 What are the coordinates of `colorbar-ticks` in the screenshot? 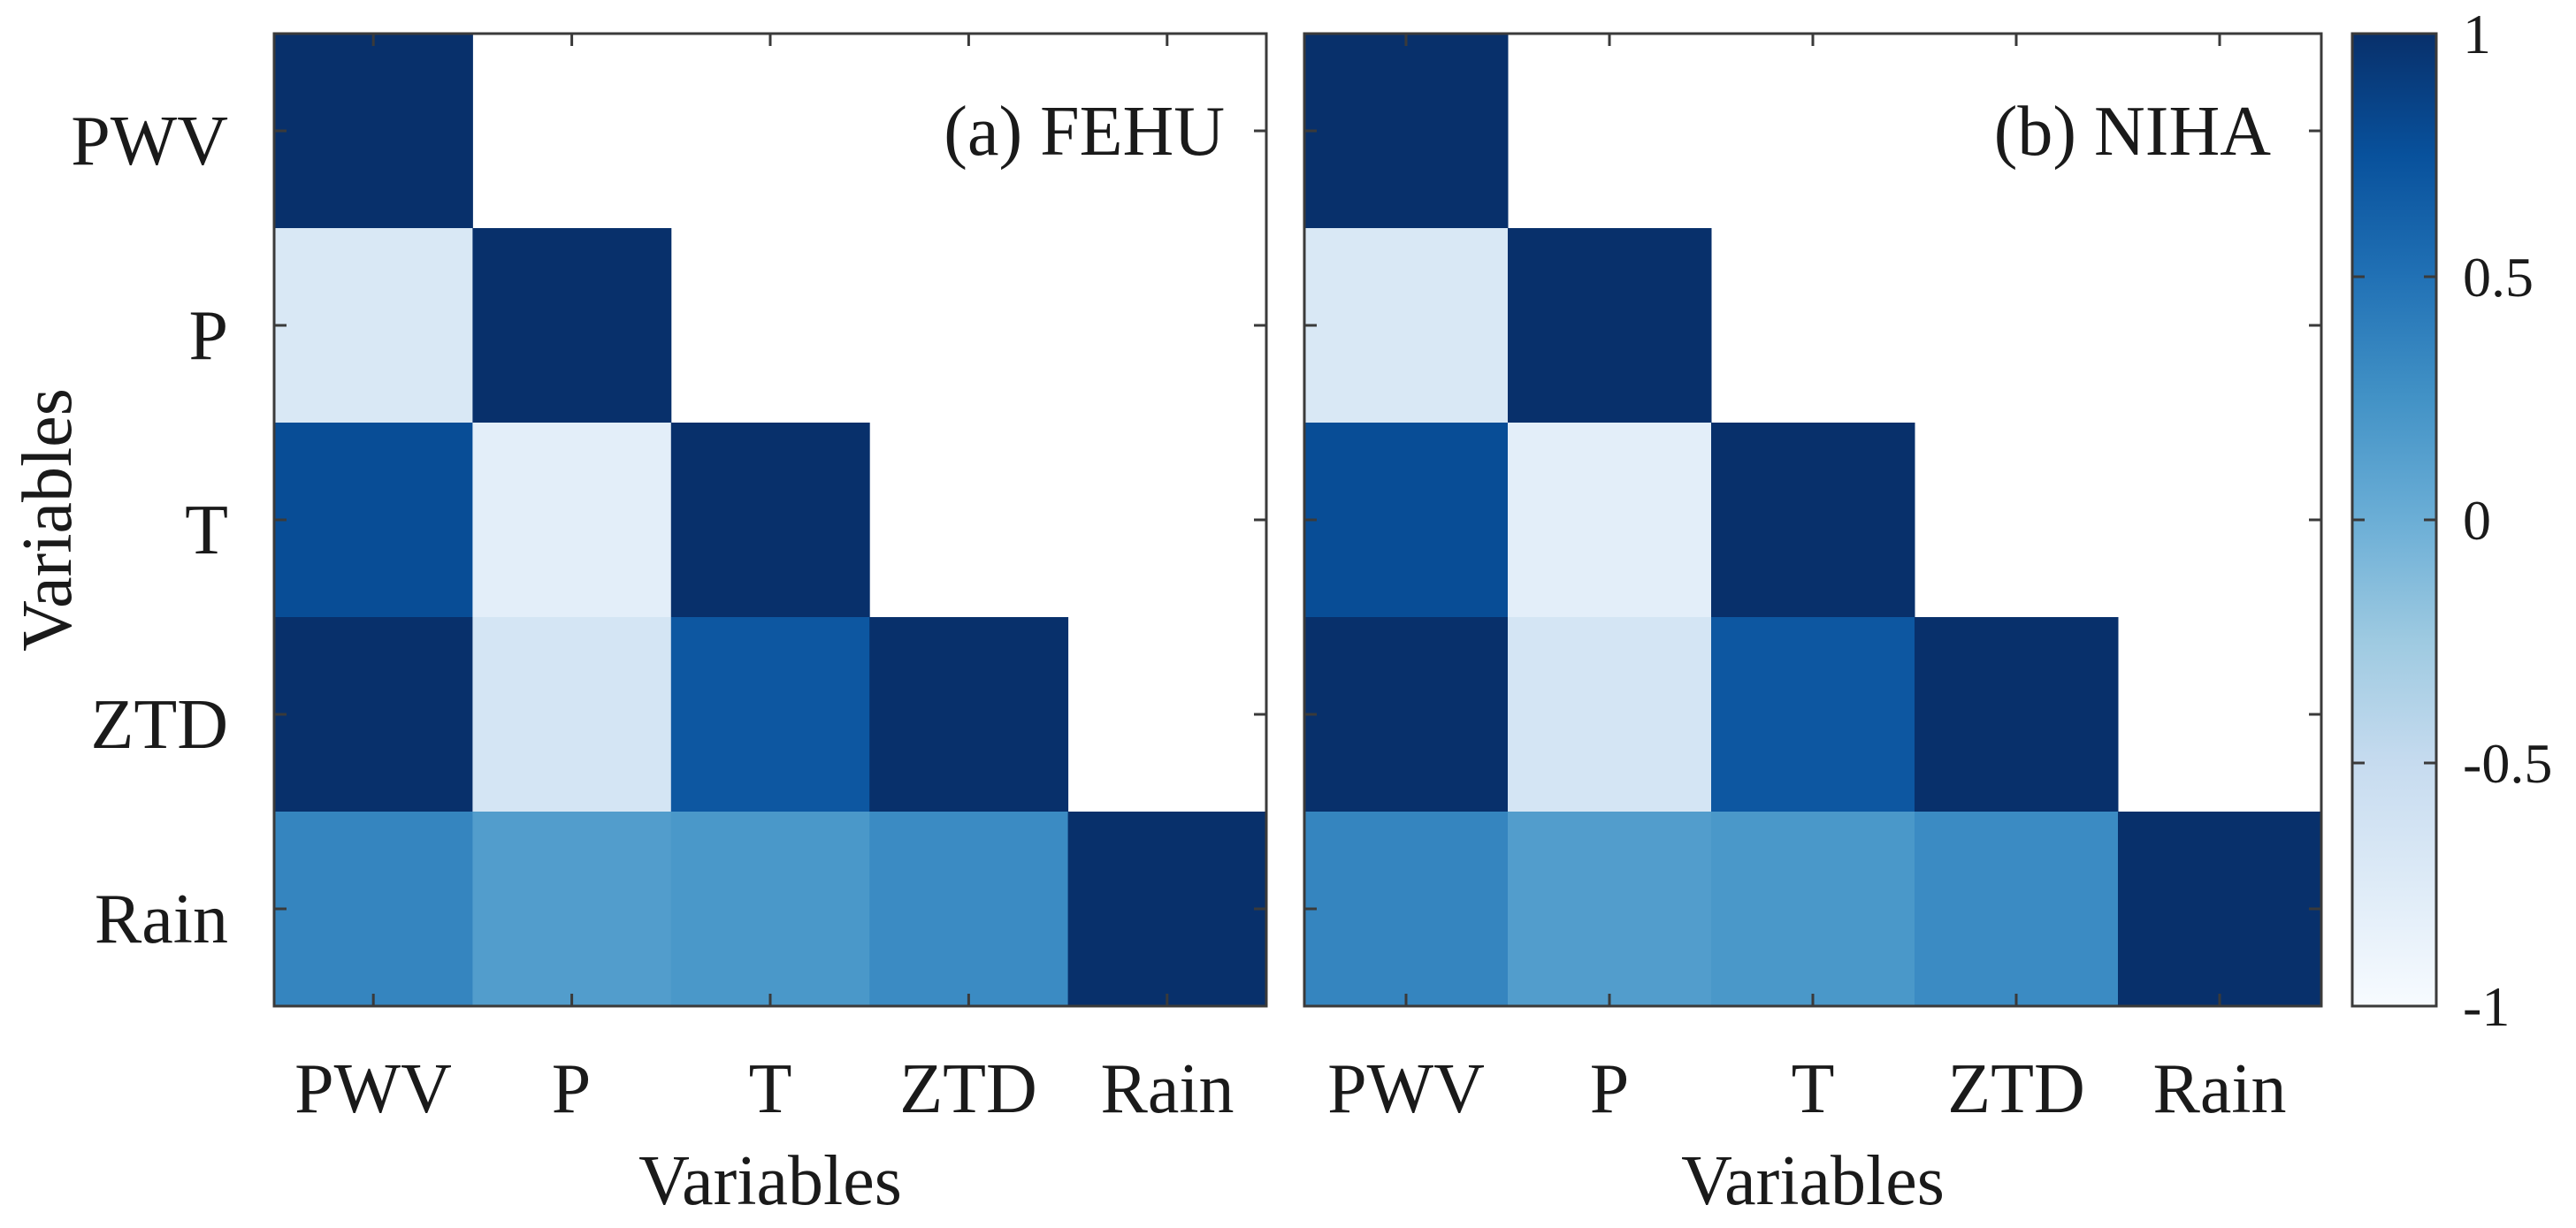 It's located at (2394, 520).